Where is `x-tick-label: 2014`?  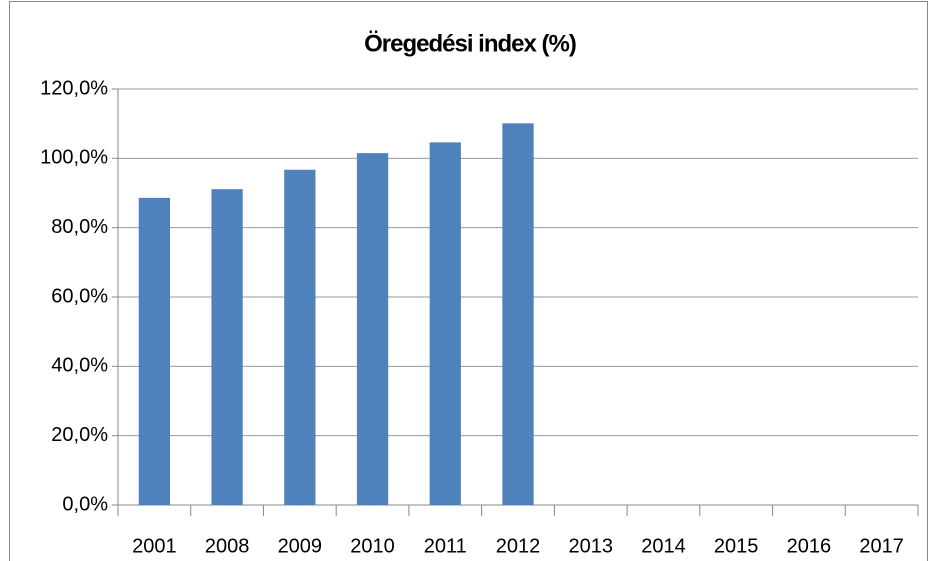 x-tick-label: 2014 is located at coordinates (663, 546).